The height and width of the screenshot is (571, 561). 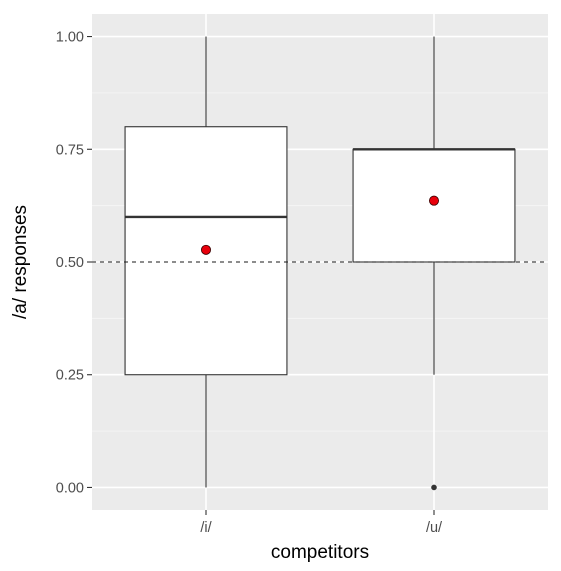 What do you see at coordinates (70, 263) in the screenshot?
I see `y-tick-label: 0.50` at bounding box center [70, 263].